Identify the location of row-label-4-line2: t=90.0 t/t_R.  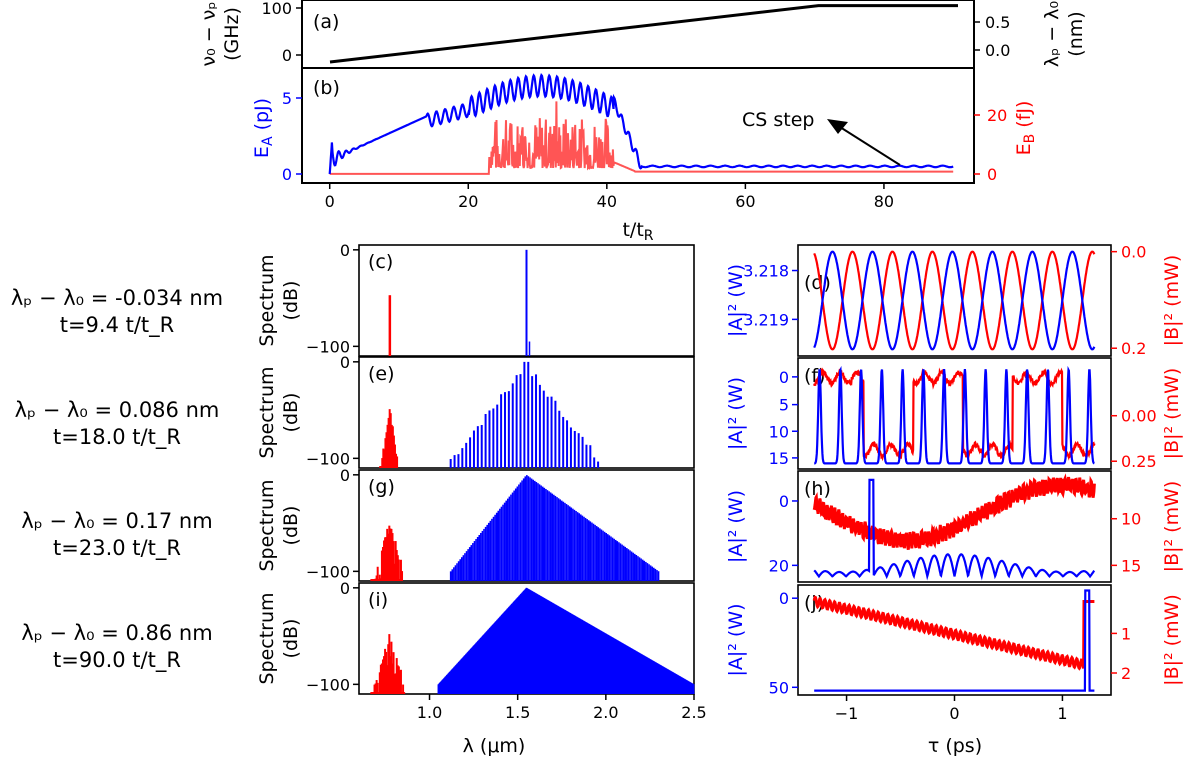
(117, 660).